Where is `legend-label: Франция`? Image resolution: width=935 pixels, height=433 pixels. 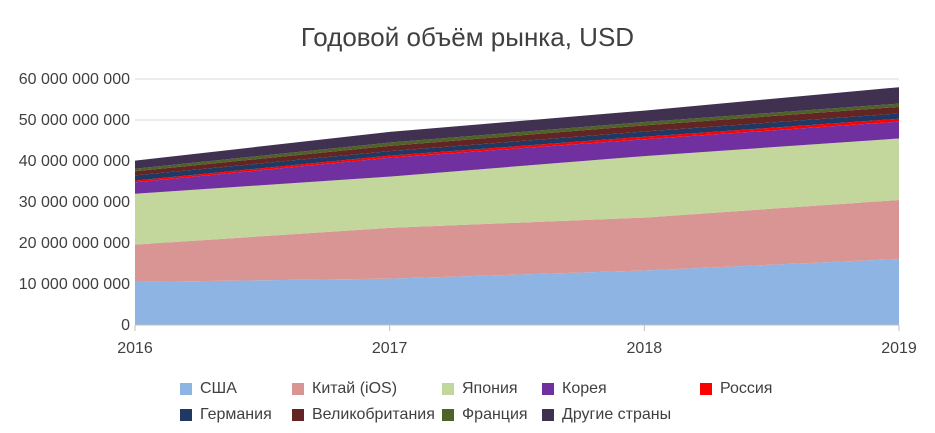
legend-label: Франция is located at coordinates (495, 414).